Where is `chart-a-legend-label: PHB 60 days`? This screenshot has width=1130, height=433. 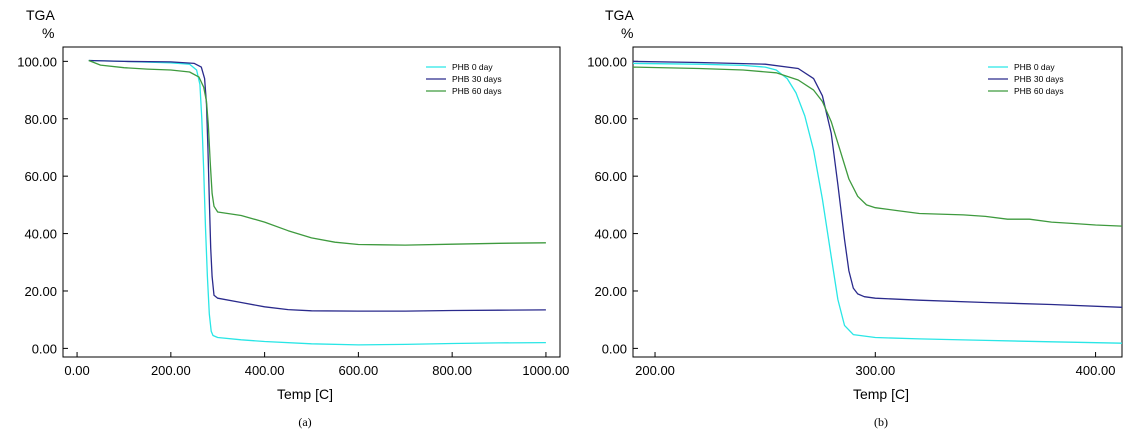 chart-a-legend-label: PHB 60 days is located at coordinates (477, 91).